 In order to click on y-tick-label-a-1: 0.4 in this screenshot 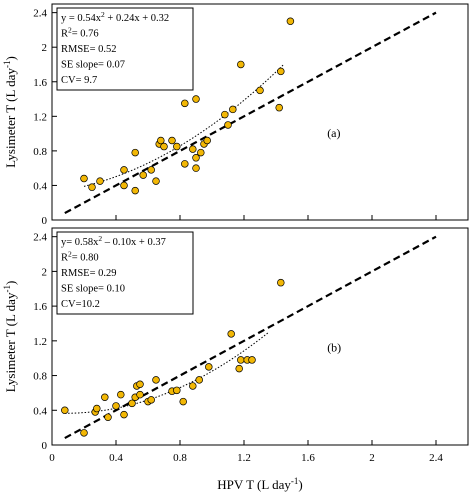, I will do `click(40, 186)`.